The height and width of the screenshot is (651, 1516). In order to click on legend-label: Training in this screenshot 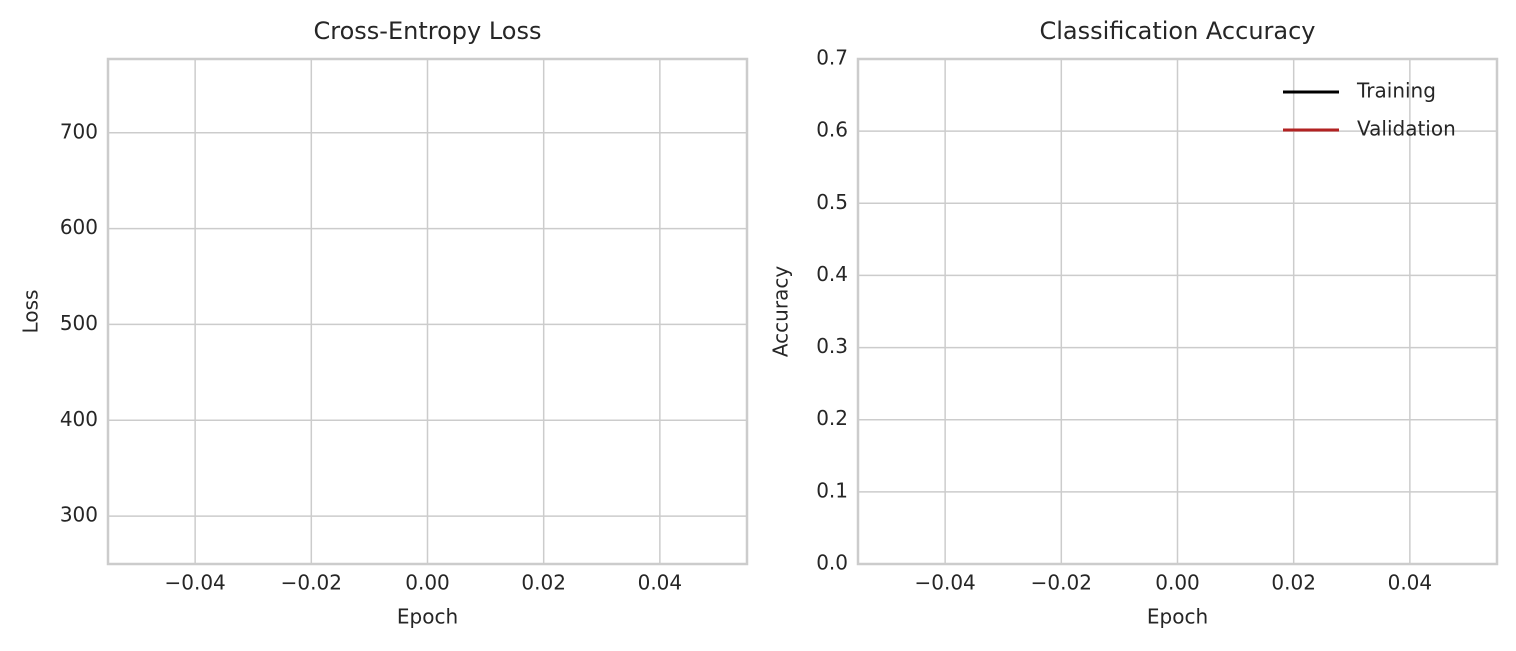, I will do `click(1396, 91)`.